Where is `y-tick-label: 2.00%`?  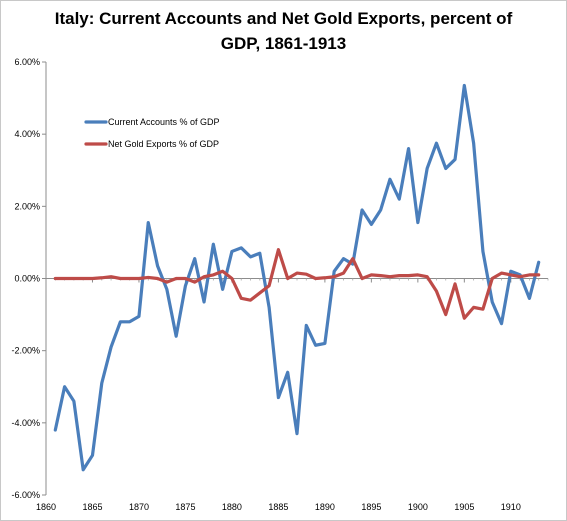
y-tick-label: 2.00% is located at coordinates (27, 206).